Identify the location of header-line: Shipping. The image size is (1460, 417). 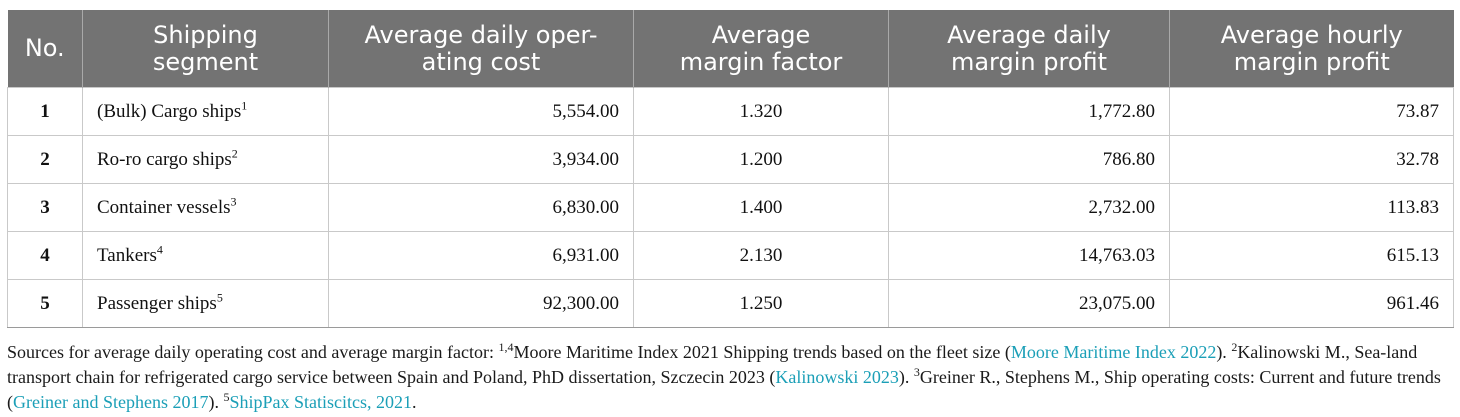
(205, 34).